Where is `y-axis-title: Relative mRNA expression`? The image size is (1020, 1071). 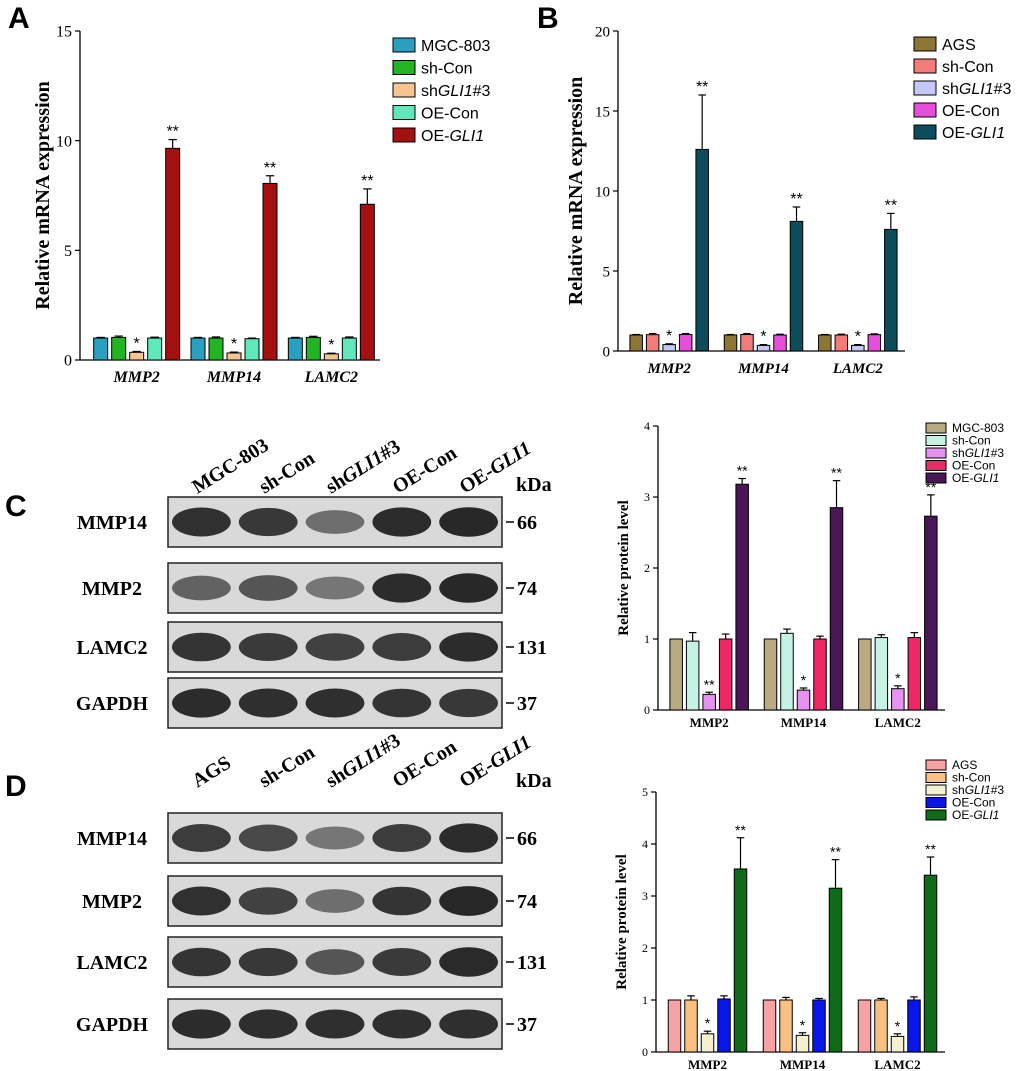 y-axis-title: Relative mRNA expression is located at coordinates (43, 195).